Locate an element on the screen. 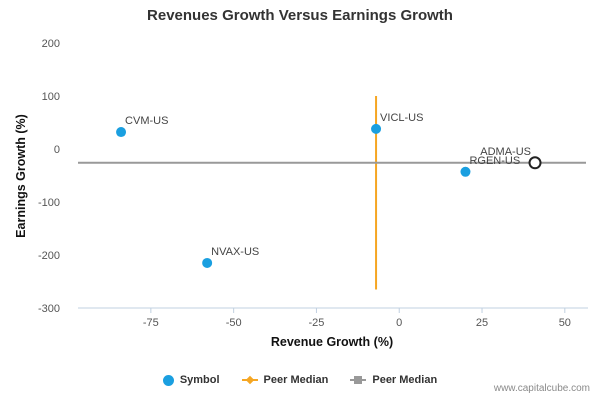 The image size is (600, 400). x-tick-label: -25 is located at coordinates (316, 323).